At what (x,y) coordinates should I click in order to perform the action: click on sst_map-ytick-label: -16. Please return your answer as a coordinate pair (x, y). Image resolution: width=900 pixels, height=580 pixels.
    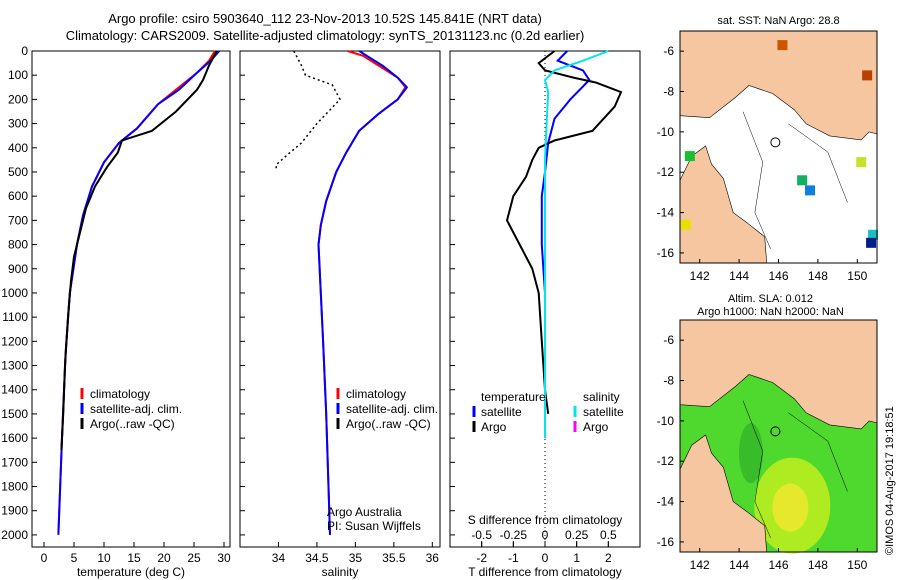
    Looking at the image, I should click on (666, 253).